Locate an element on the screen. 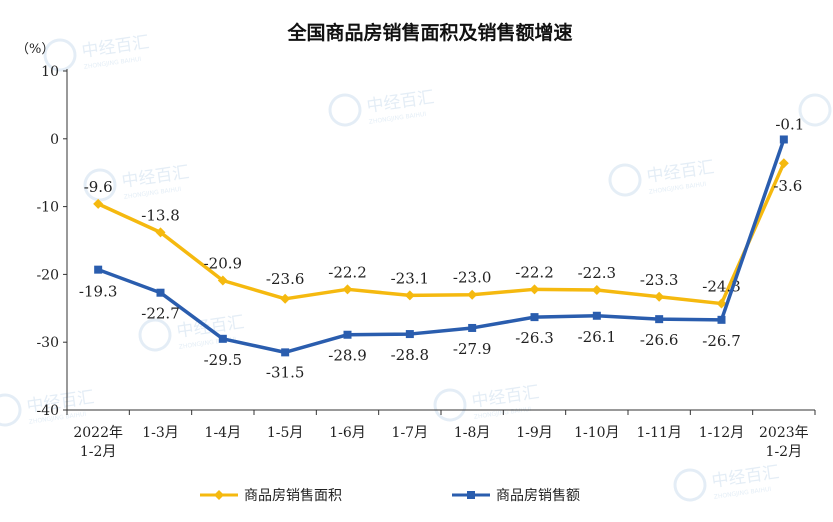 The width and height of the screenshot is (833, 522). data-label: -23.0 is located at coordinates (472, 278).